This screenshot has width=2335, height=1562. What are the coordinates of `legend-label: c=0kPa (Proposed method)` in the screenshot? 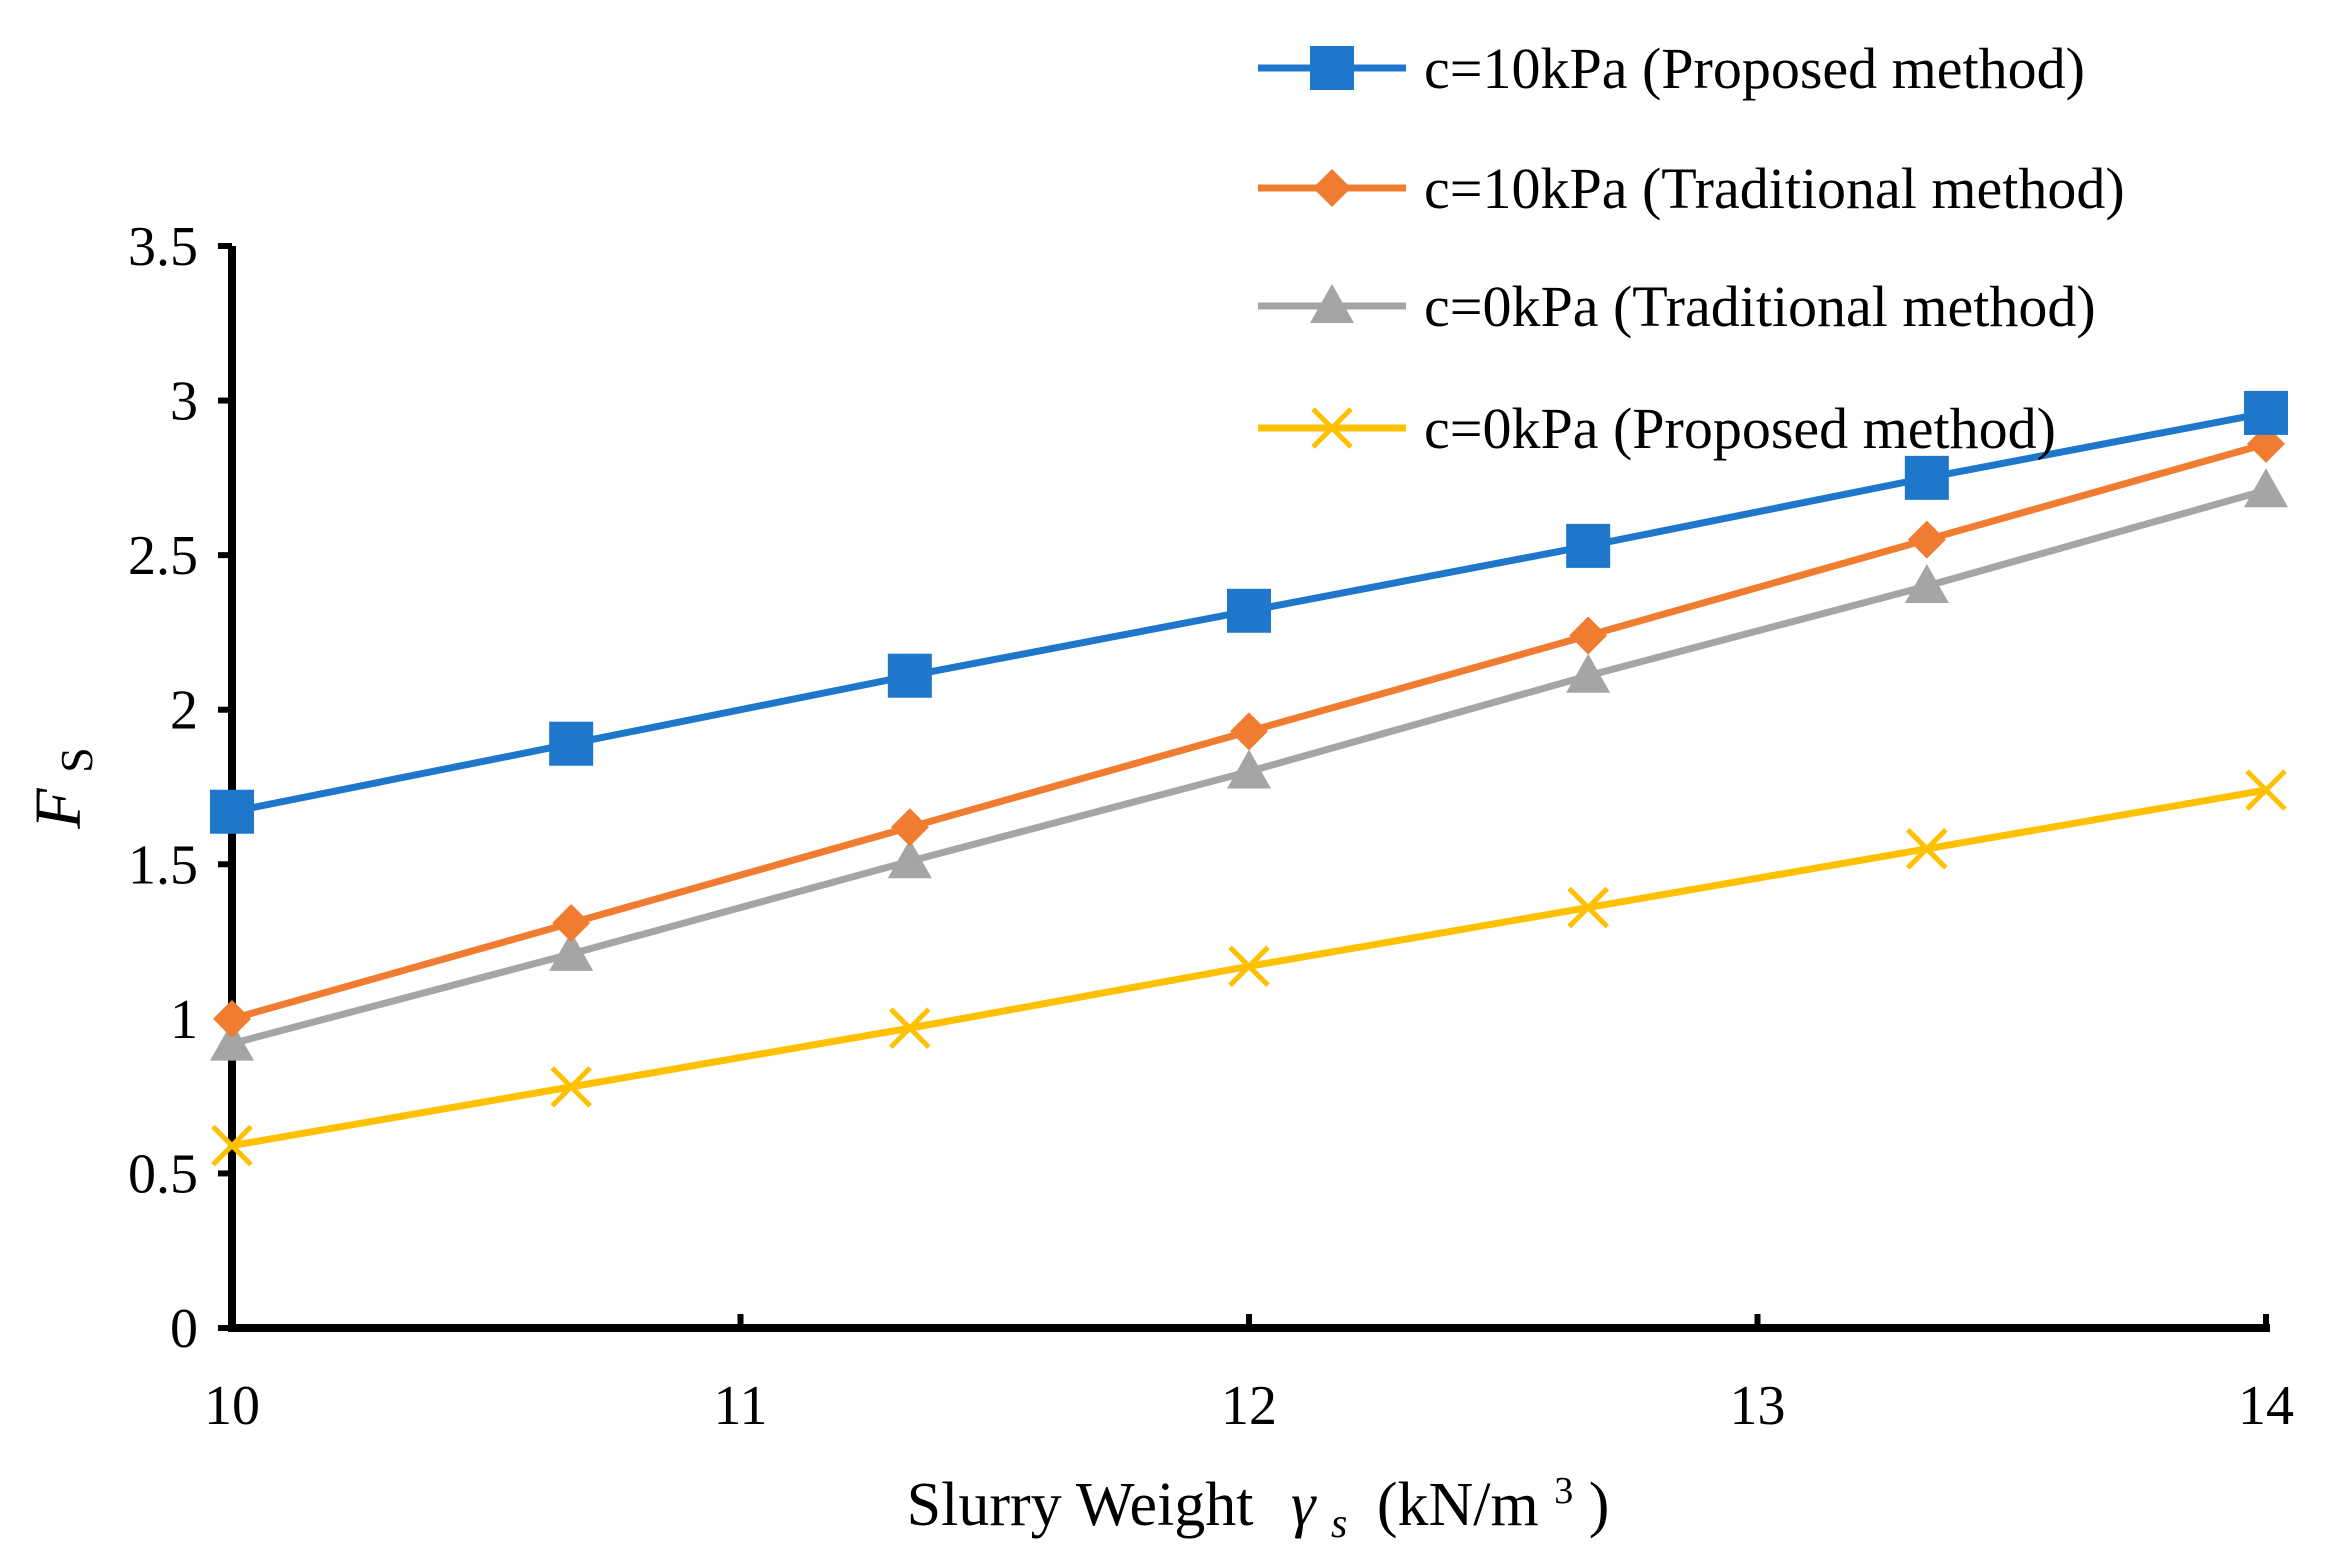 It's located at (1740, 428).